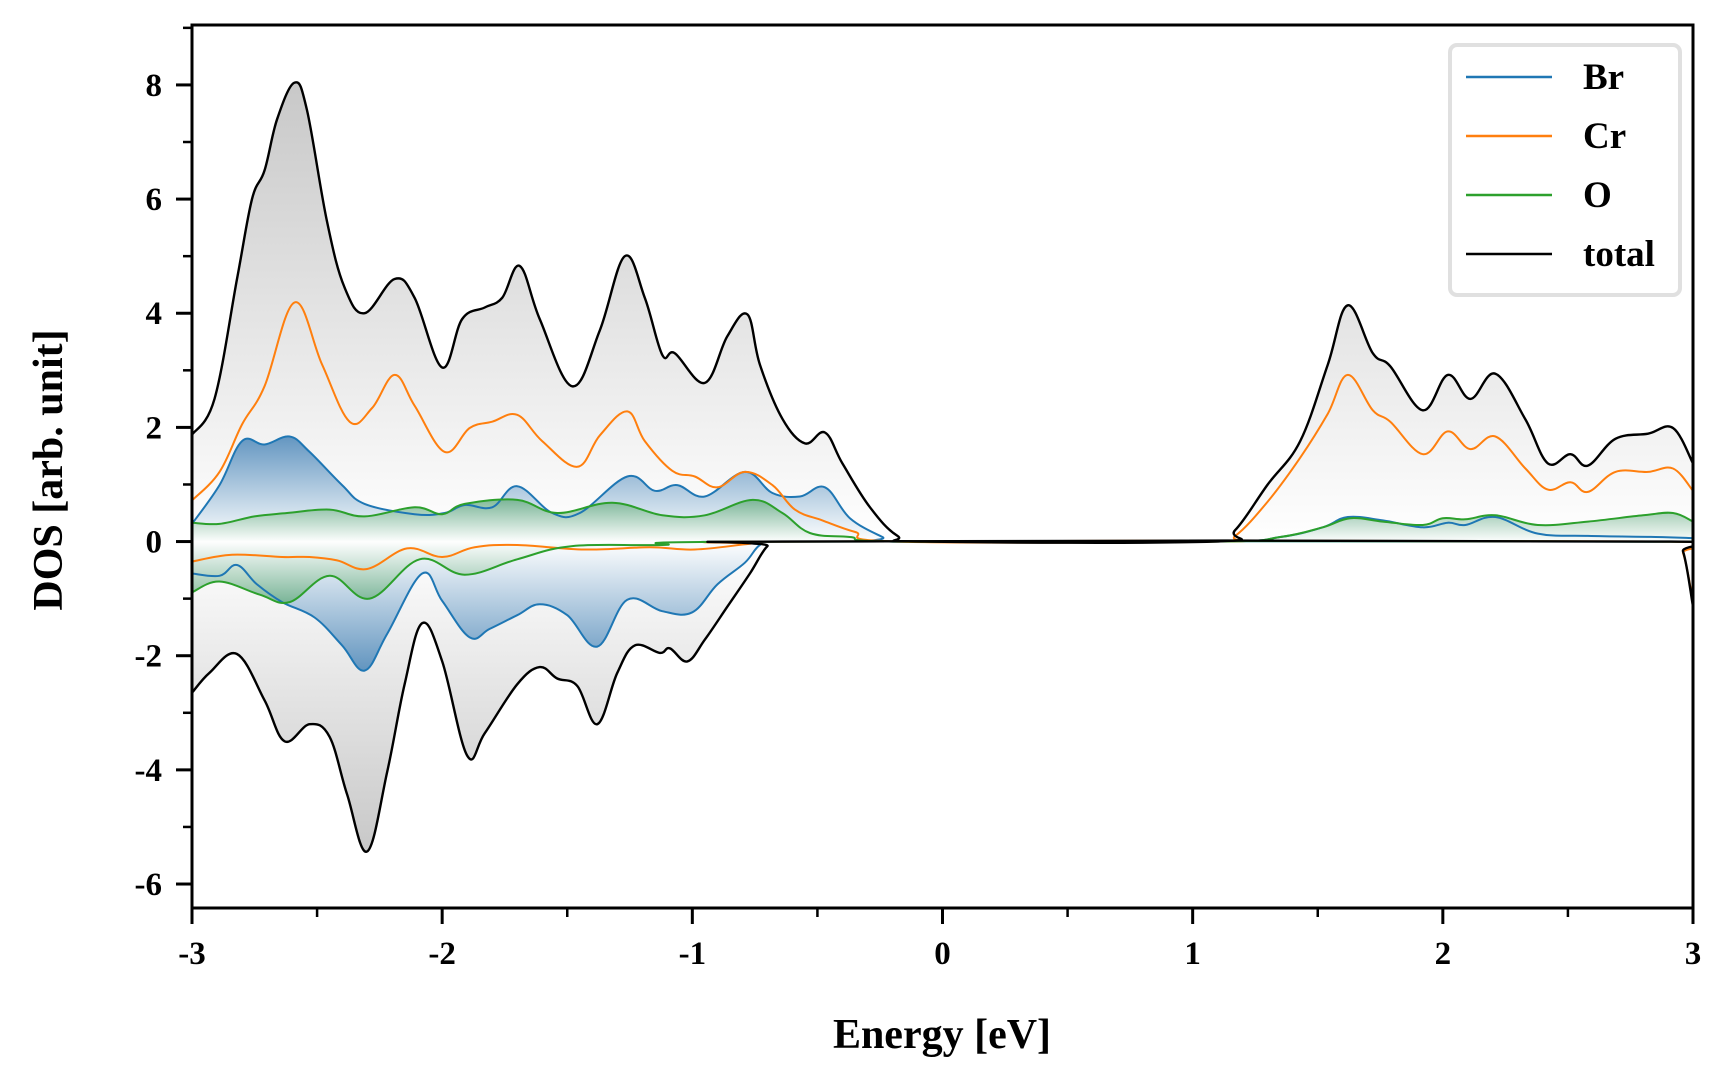  What do you see at coordinates (942, 606) in the screenshot?
I see `fill-br-spin-down` at bounding box center [942, 606].